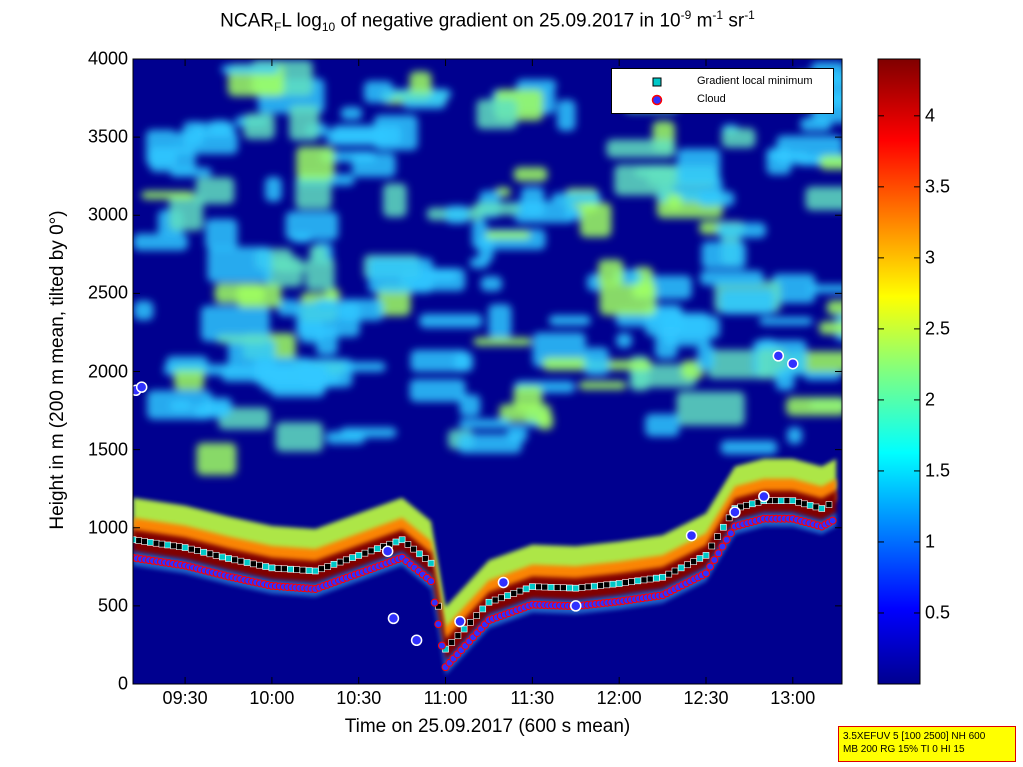 The image size is (1023, 767). Describe the element at coordinates (485, 593) in the screenshot. I see `cloud-line-markers` at that location.